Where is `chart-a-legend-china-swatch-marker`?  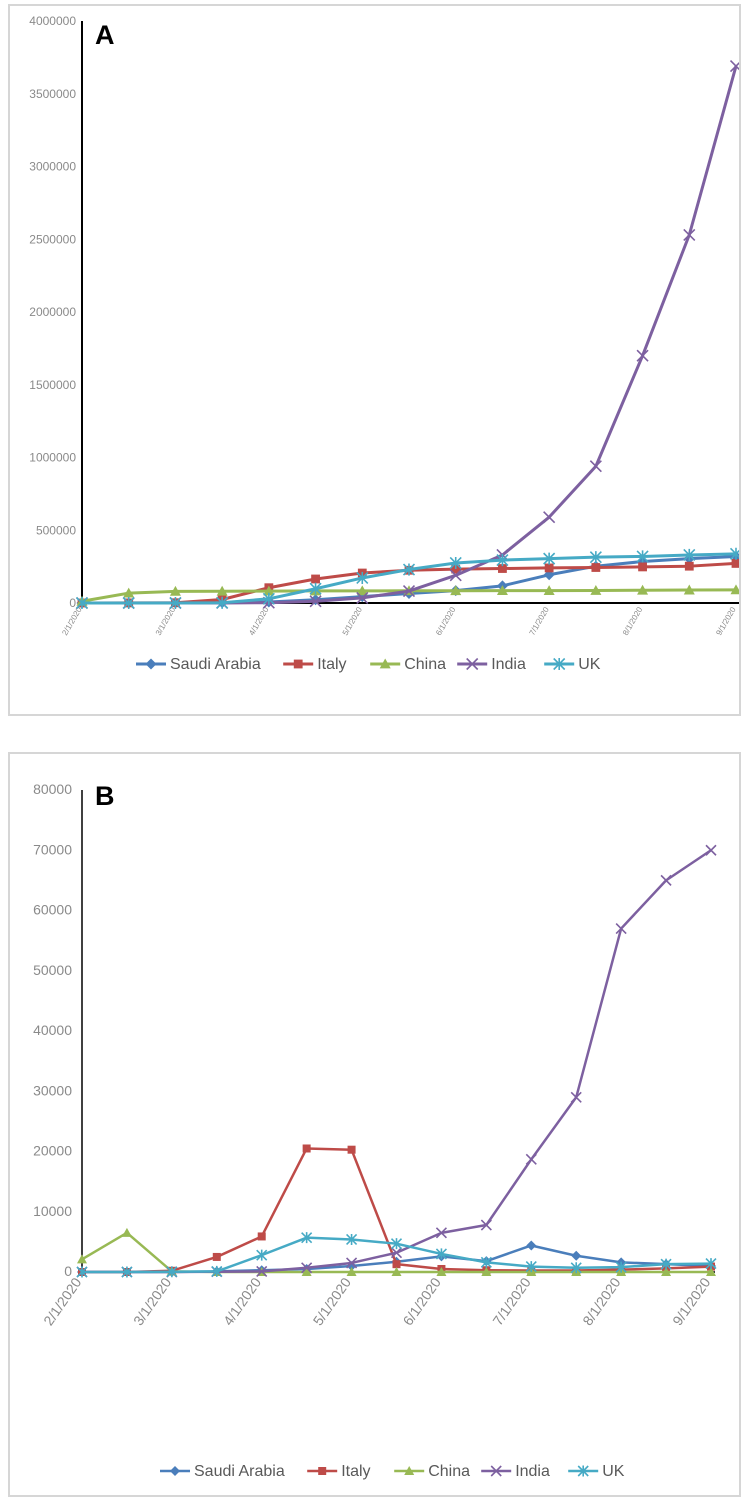
chart-a-legend-china-swatch-marker is located at coordinates (385, 663).